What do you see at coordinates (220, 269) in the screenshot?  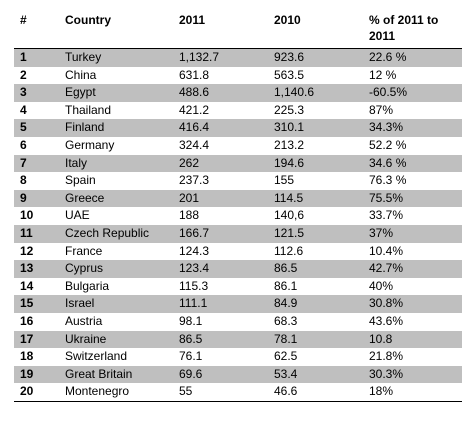 I see `cell-2011: 123.4` at bounding box center [220, 269].